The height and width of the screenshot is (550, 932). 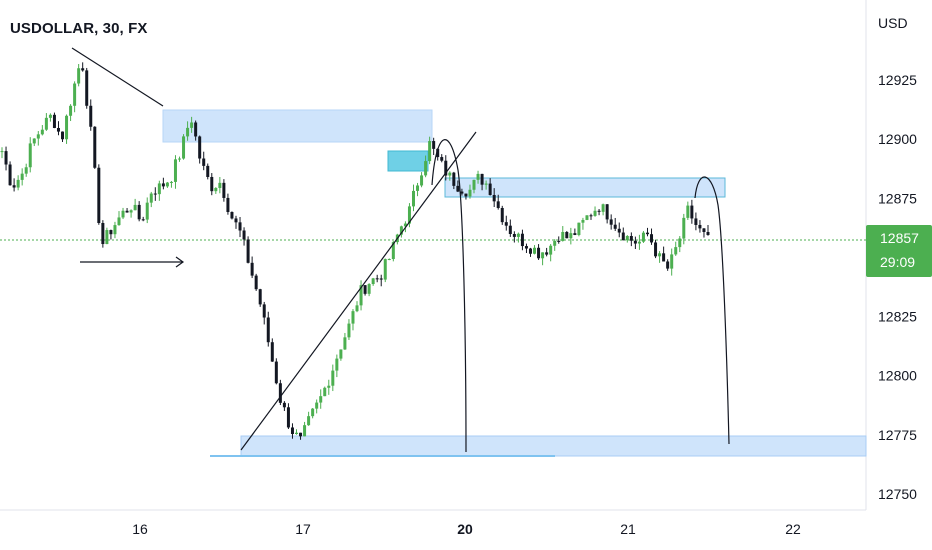 I want to click on trend-line-top-left, so click(x=117, y=77).